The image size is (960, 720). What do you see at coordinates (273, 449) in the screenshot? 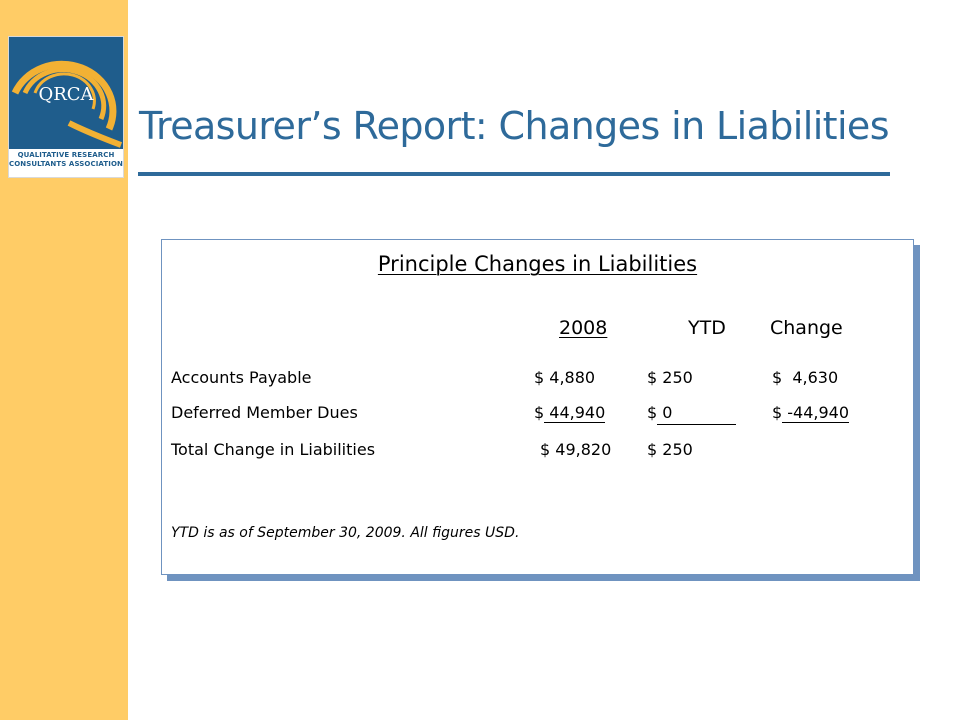
I see `row-label-total-change: Total Change in Liabilities` at bounding box center [273, 449].